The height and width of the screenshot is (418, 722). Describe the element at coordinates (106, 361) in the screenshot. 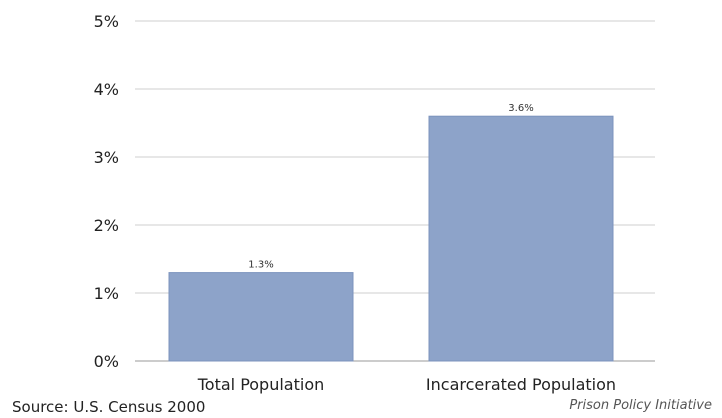

I see `y-tick-label: 0%` at that location.